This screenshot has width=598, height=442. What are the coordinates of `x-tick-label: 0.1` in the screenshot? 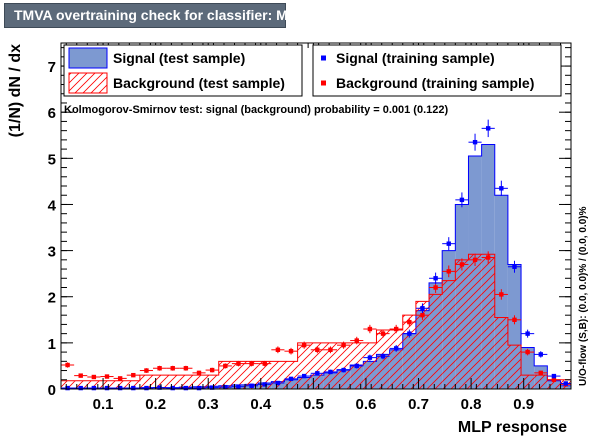 It's located at (103, 404).